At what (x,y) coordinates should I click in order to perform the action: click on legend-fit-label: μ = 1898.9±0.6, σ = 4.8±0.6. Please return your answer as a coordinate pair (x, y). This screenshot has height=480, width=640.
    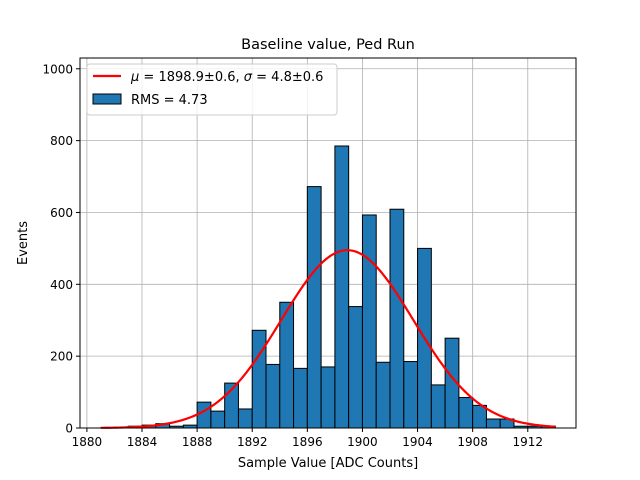
    Looking at the image, I should click on (226, 77).